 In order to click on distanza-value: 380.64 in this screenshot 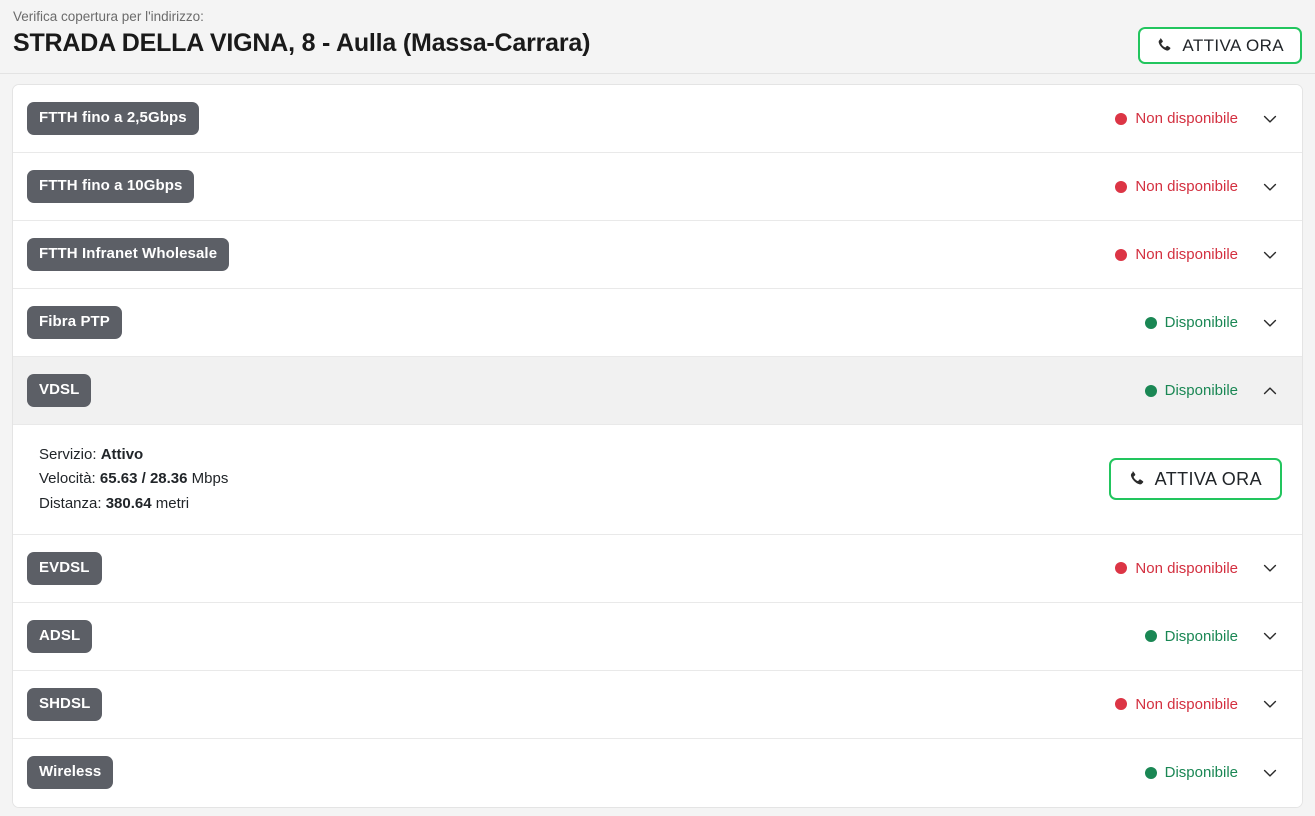, I will do `click(128, 503)`.